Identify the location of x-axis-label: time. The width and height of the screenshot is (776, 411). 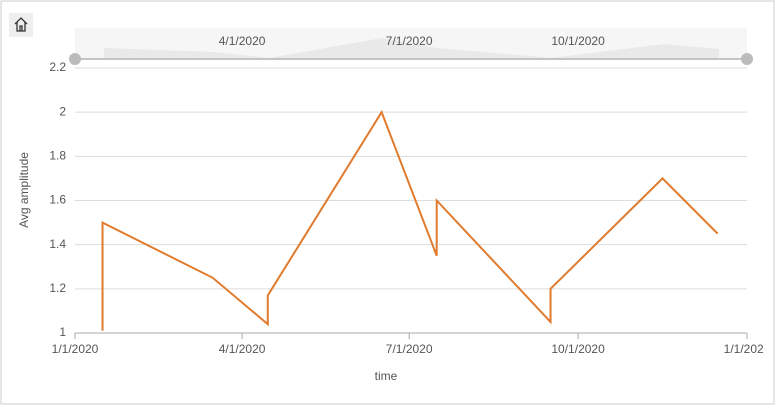
(386, 376).